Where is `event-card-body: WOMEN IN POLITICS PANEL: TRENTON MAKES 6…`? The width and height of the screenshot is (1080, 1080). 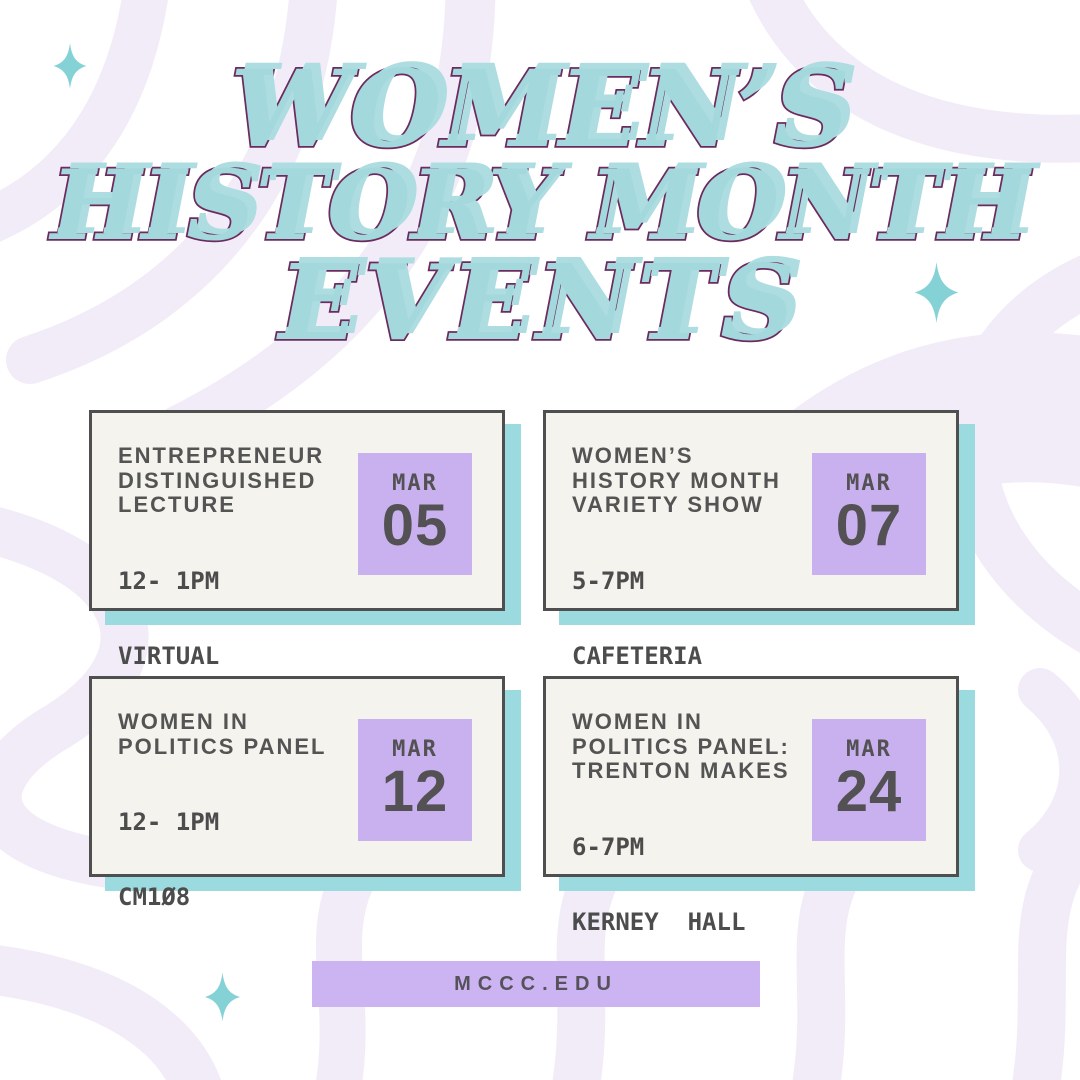 event-card-body: WOMEN IN POLITICS PANEL: TRENTON MAKES 6… is located at coordinates (684, 821).